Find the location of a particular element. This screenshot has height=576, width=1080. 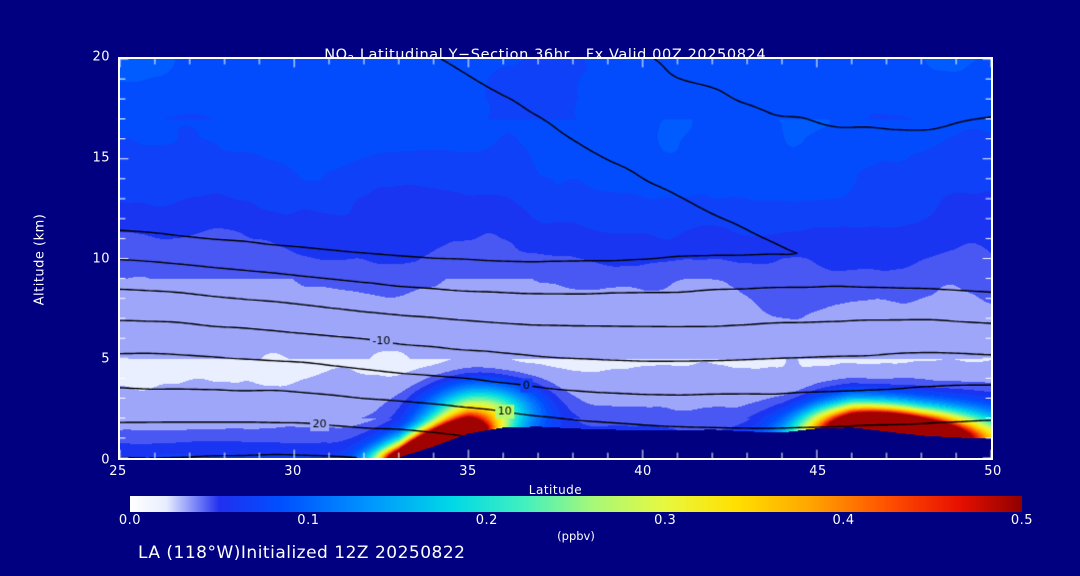

x-axis-ticklabels: 25 30 35 40 45 50 is located at coordinates (555, 474).